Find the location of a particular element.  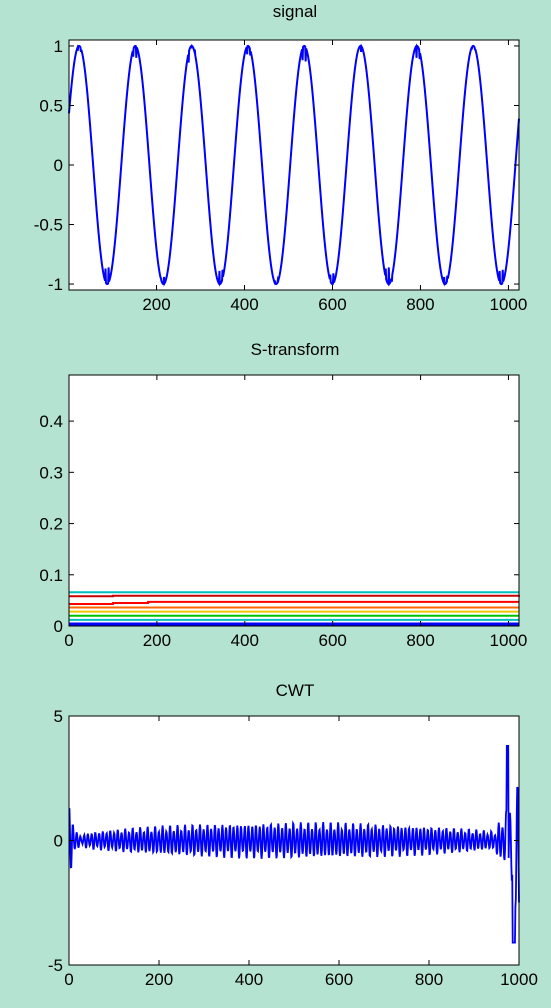

y-tick-label: 1 is located at coordinates (58, 46).